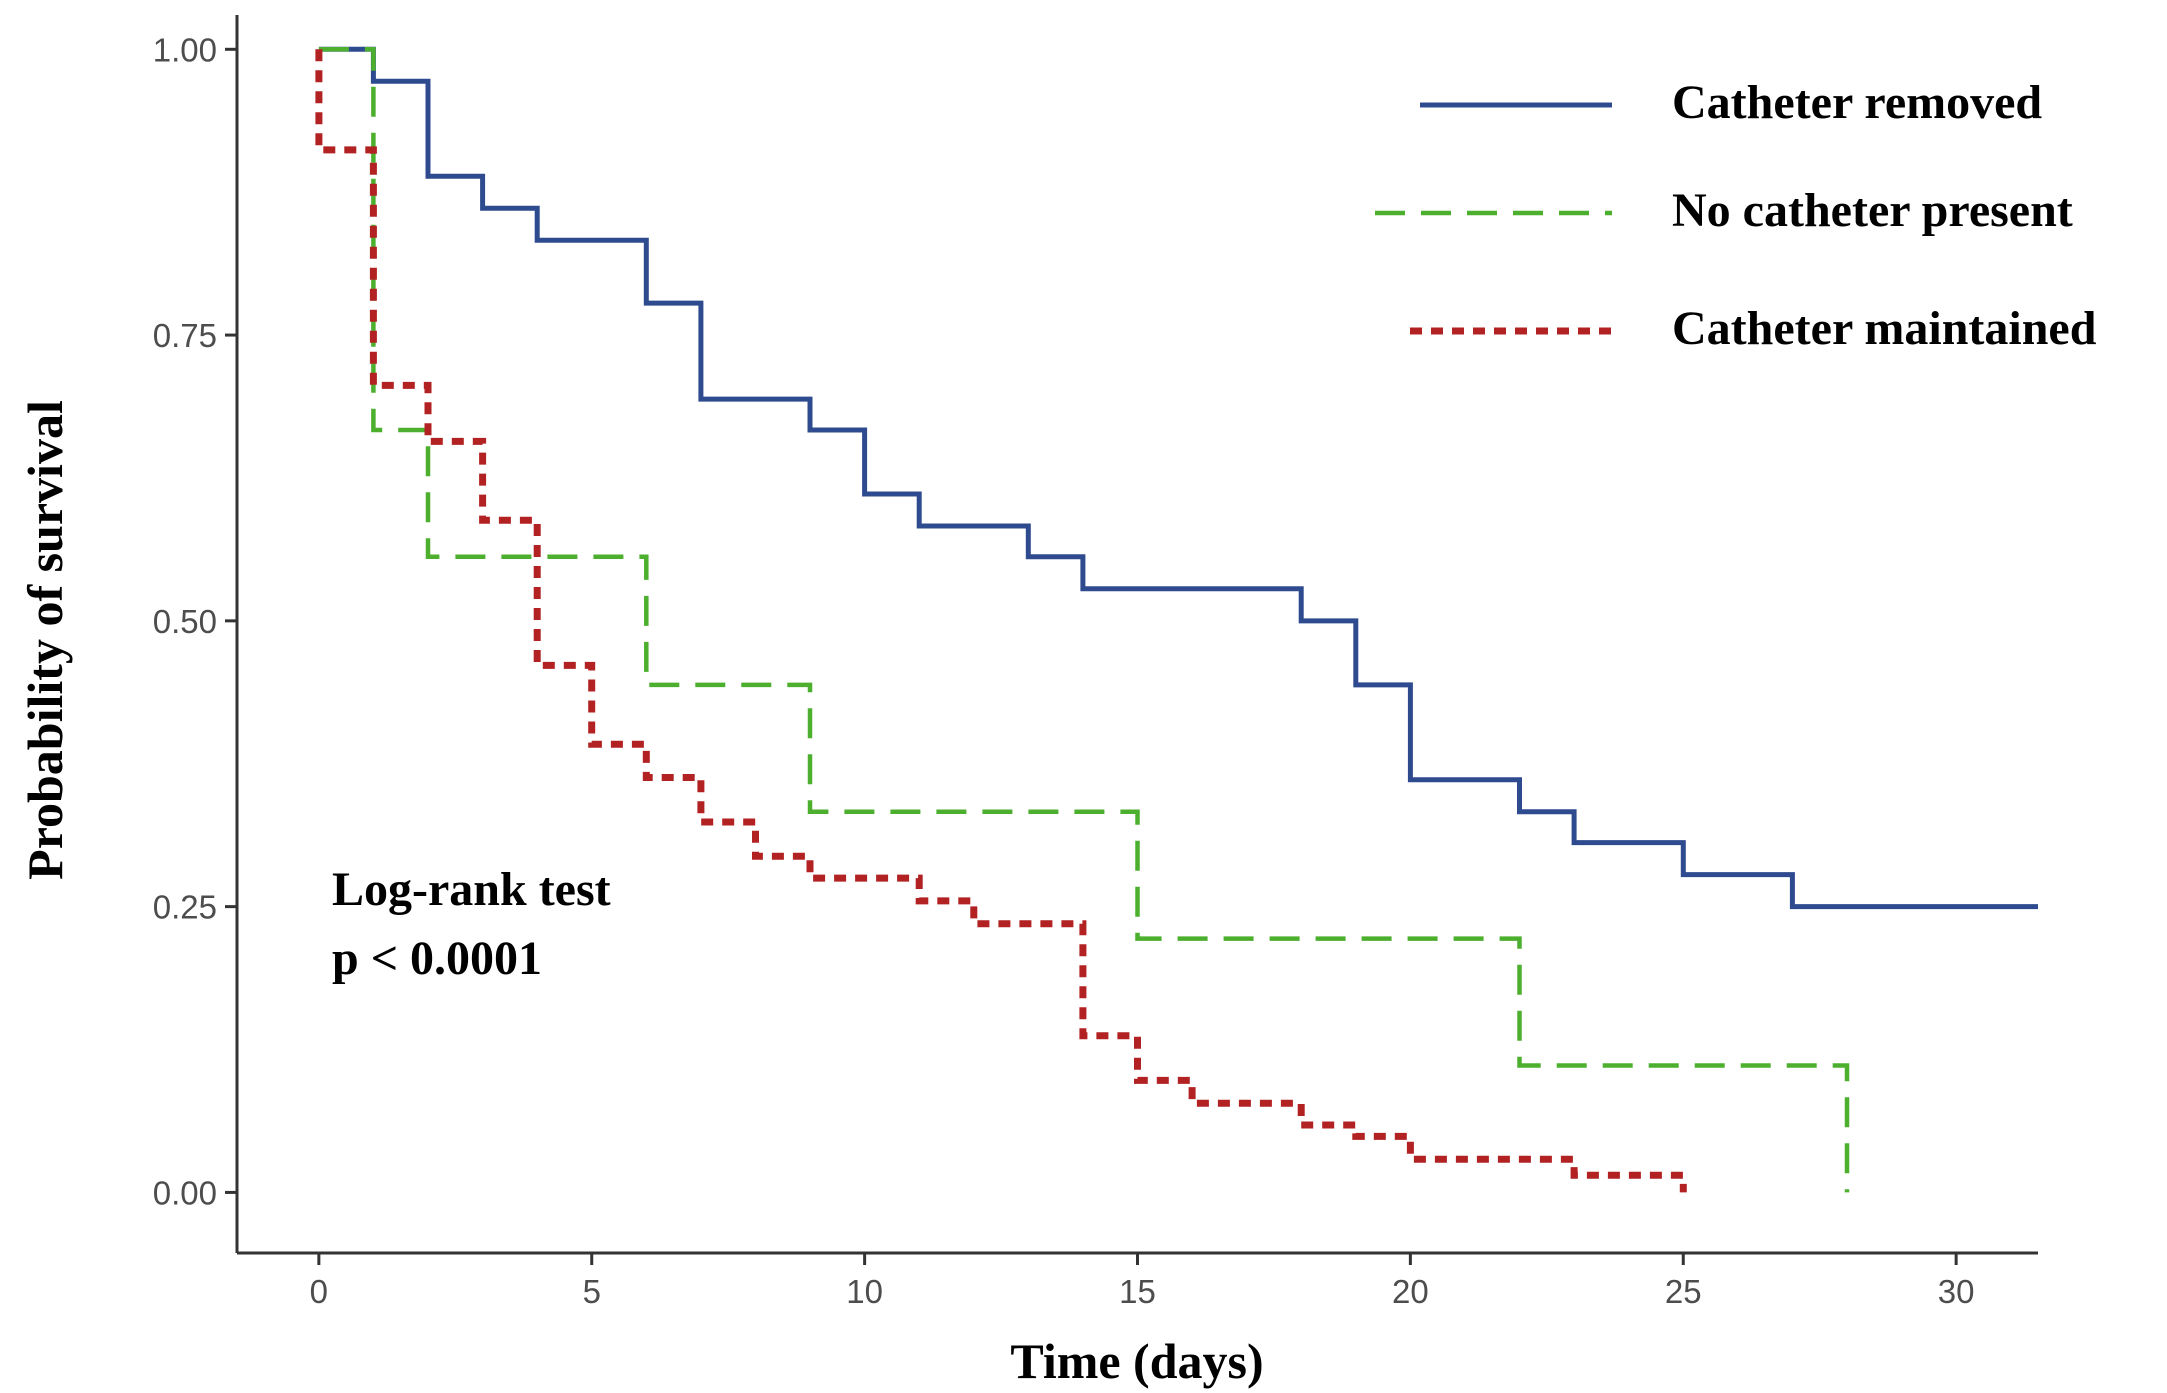 The image size is (2167, 1393). What do you see at coordinates (1857, 102) in the screenshot?
I see `legend-label-1: Catheter removed` at bounding box center [1857, 102].